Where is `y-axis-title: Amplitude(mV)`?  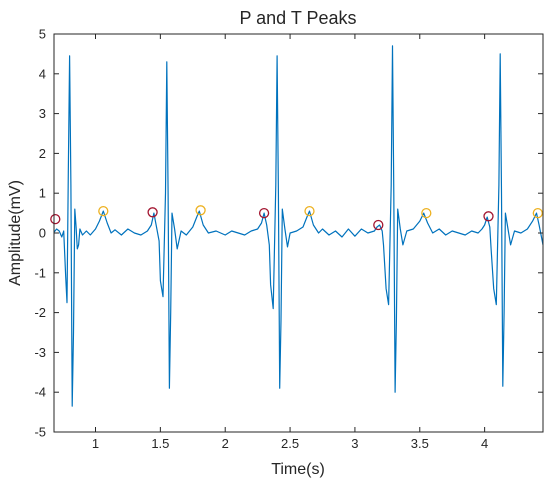 y-axis-title: Amplitude(mV) is located at coordinates (15, 233).